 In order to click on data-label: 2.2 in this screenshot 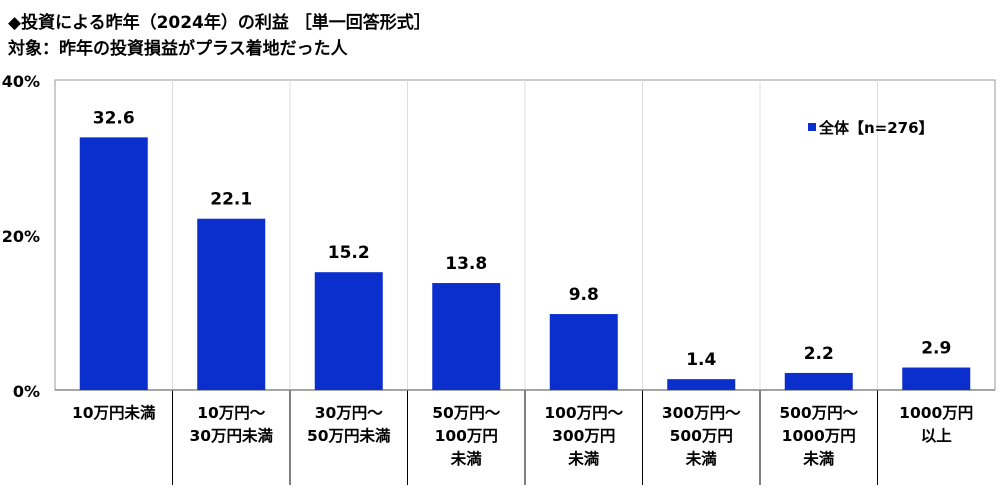, I will do `click(819, 354)`.